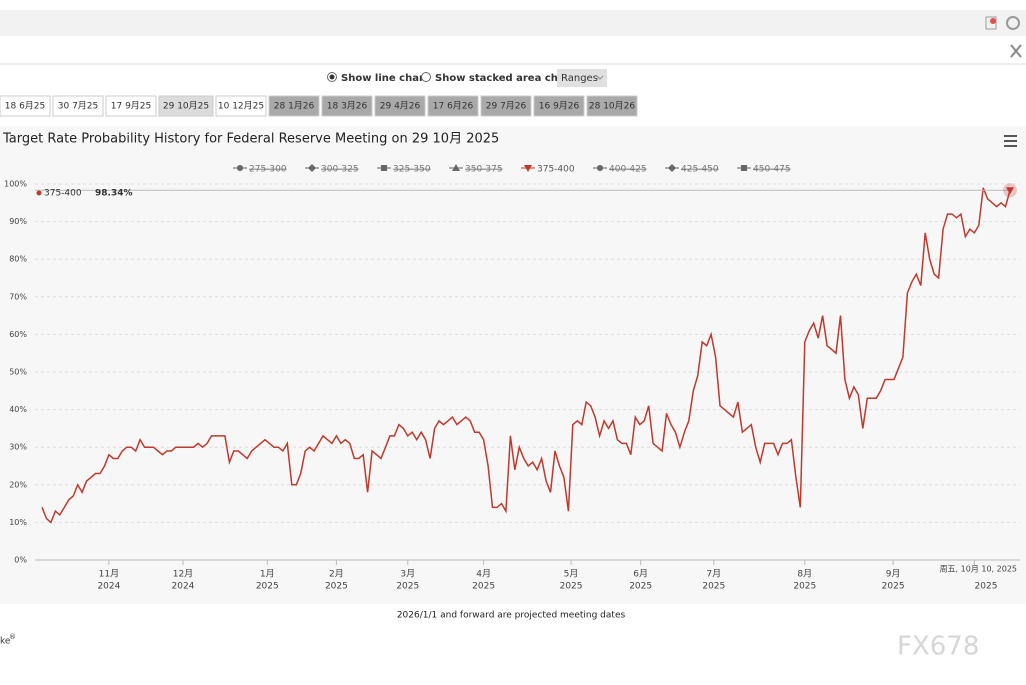  What do you see at coordinates (893, 574) in the screenshot?
I see `x-tick-label: 9月` at bounding box center [893, 574].